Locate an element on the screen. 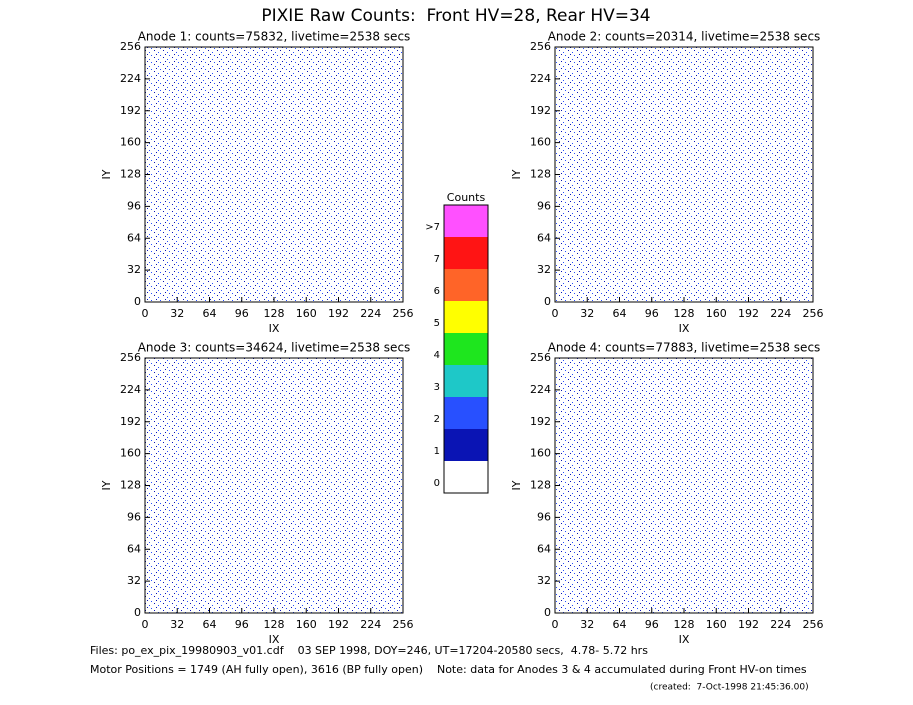 Image resolution: width=913 pixels, height=705 pixels. colorbar-title: Counts is located at coordinates (466, 197).